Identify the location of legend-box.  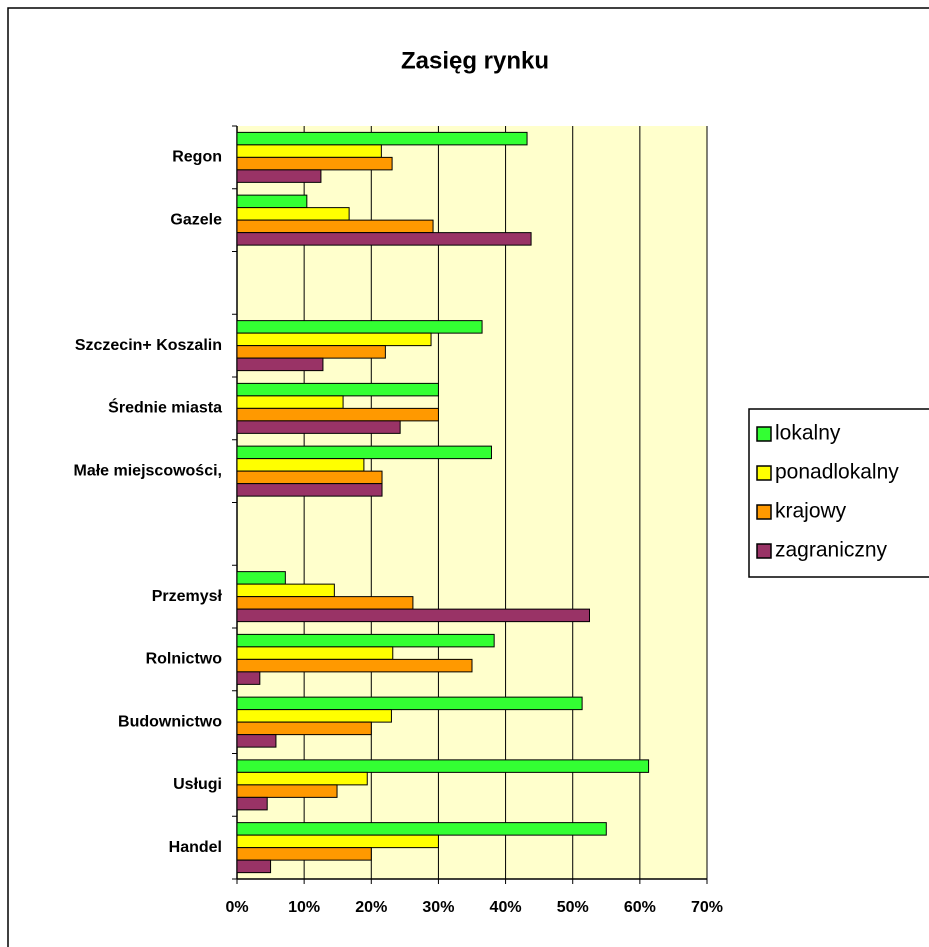
(838, 493).